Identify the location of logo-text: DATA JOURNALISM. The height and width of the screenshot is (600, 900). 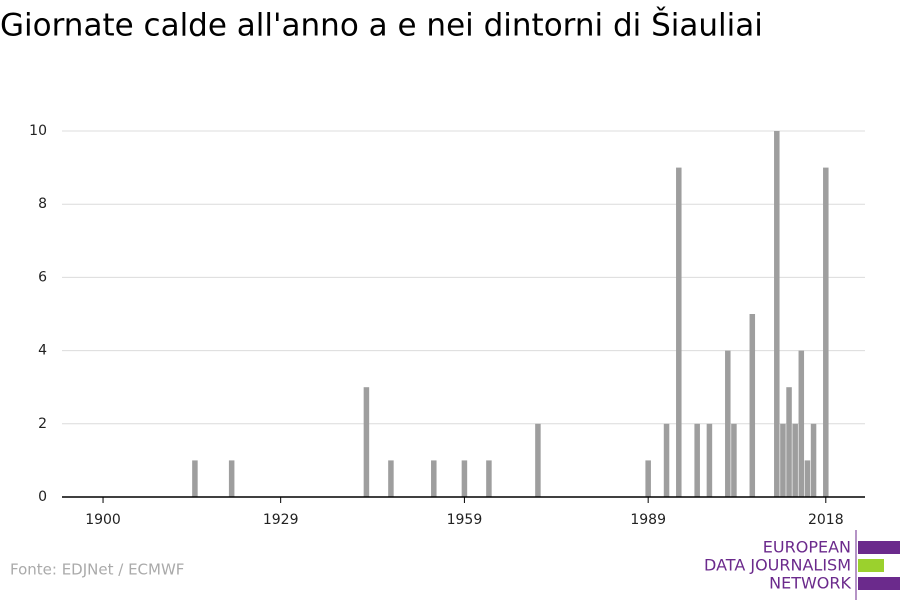
(777, 565).